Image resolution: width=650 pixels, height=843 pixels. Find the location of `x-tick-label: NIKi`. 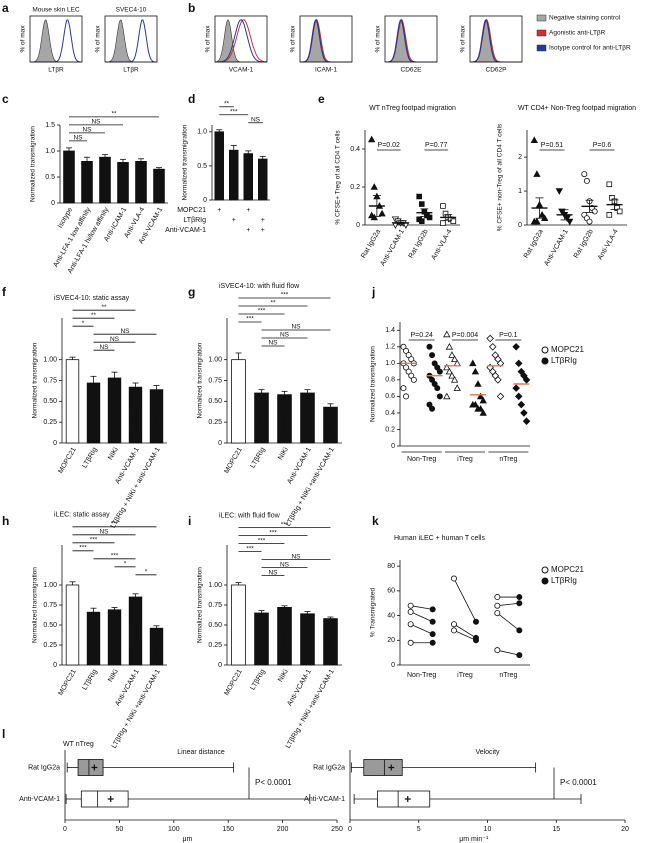

x-tick-label: NIKi is located at coordinates (283, 453).